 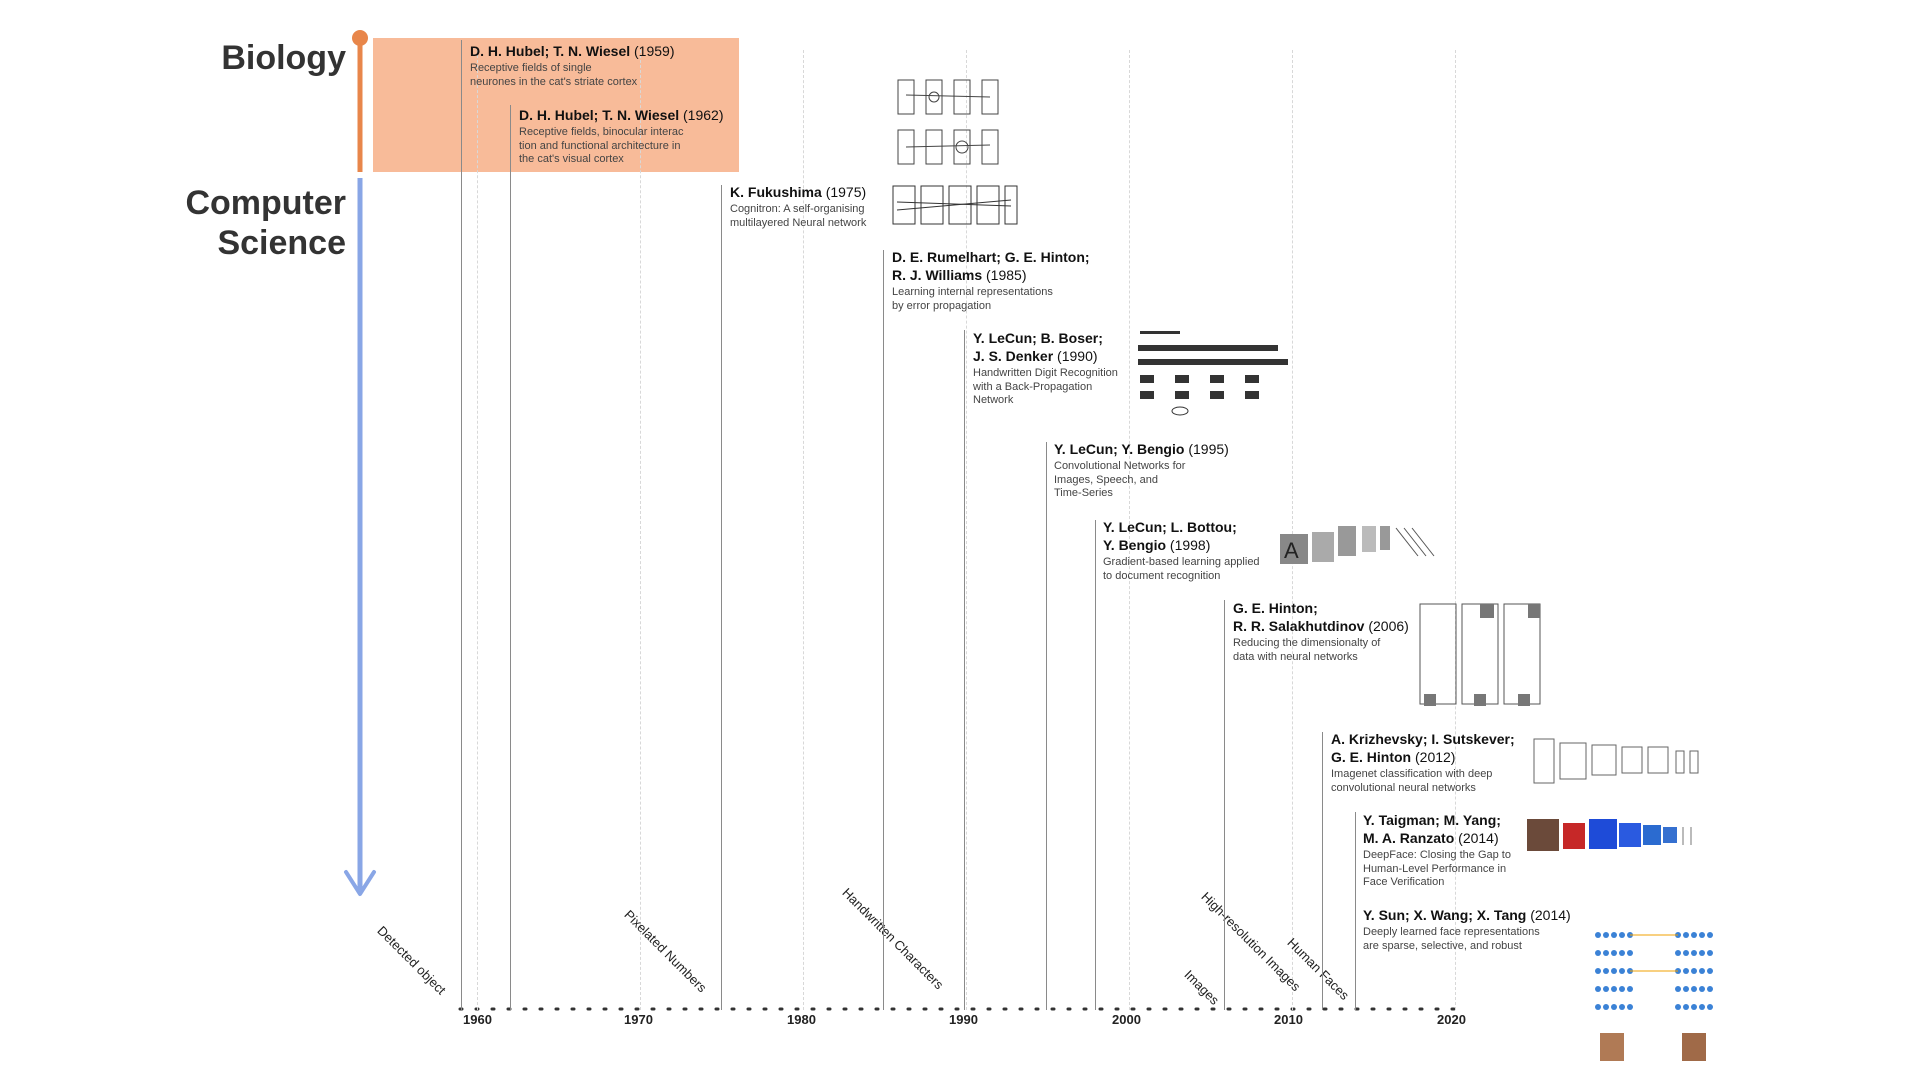 What do you see at coordinates (1609, 835) in the screenshot?
I see `deepface-figure` at bounding box center [1609, 835].